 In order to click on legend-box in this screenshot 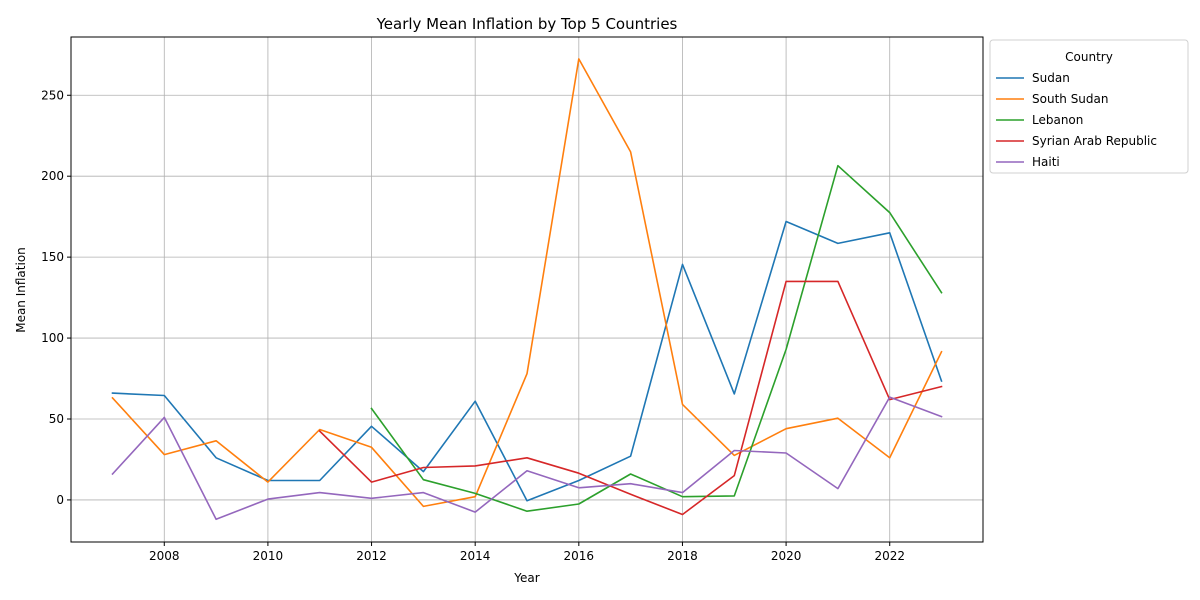, I will do `click(1089, 106)`.